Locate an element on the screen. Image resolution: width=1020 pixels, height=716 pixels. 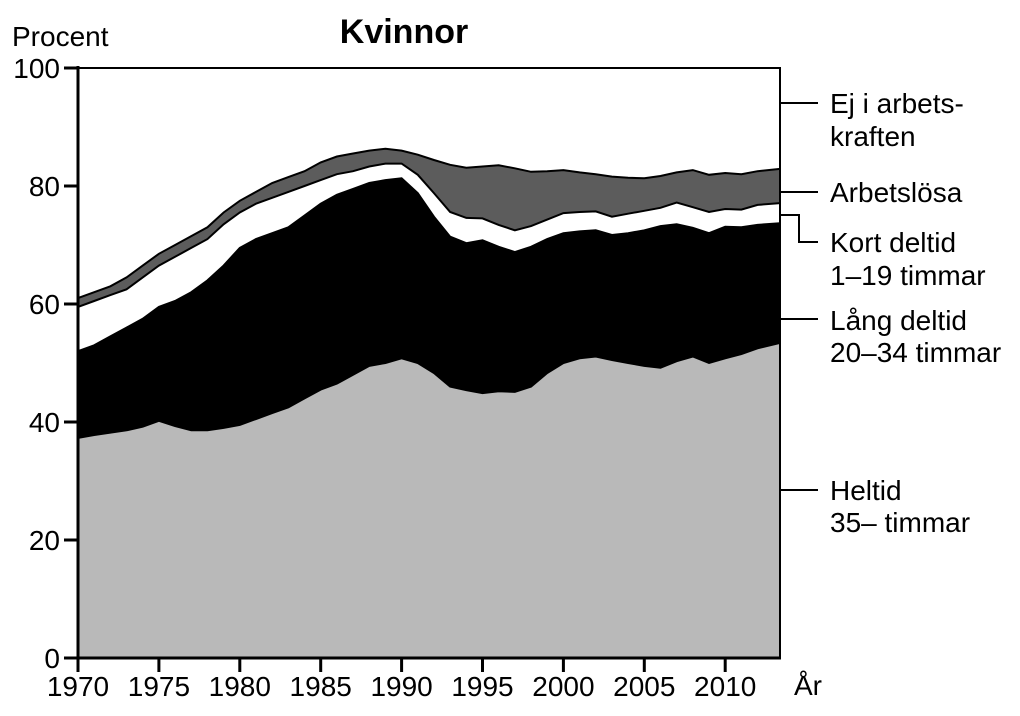
legend-label-kort-deltid-2: 1–19 timmar is located at coordinates (908, 275).